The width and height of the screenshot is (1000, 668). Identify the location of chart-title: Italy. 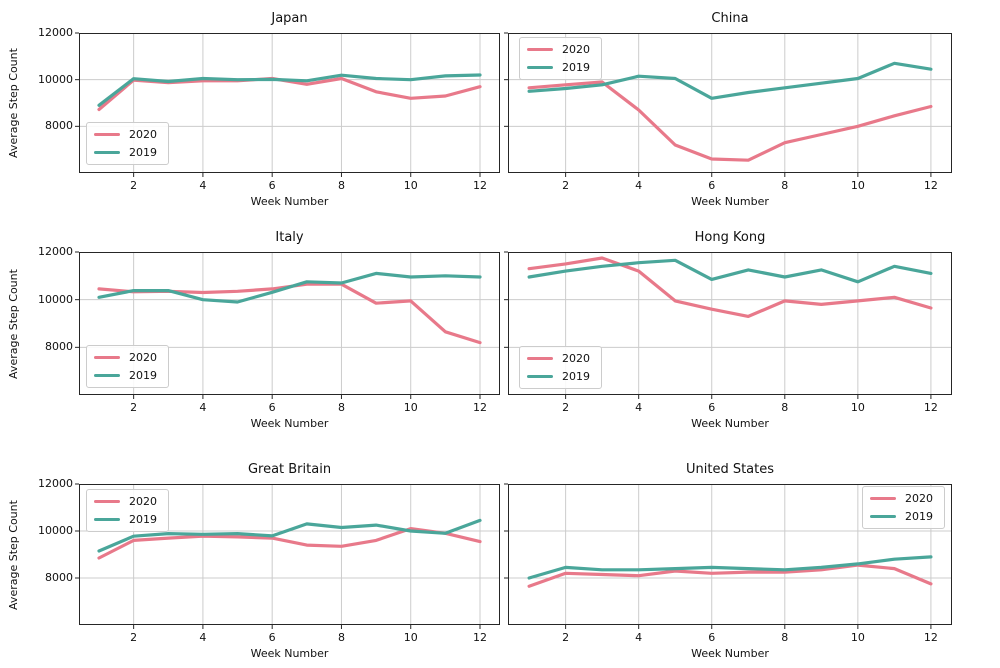
(289, 237).